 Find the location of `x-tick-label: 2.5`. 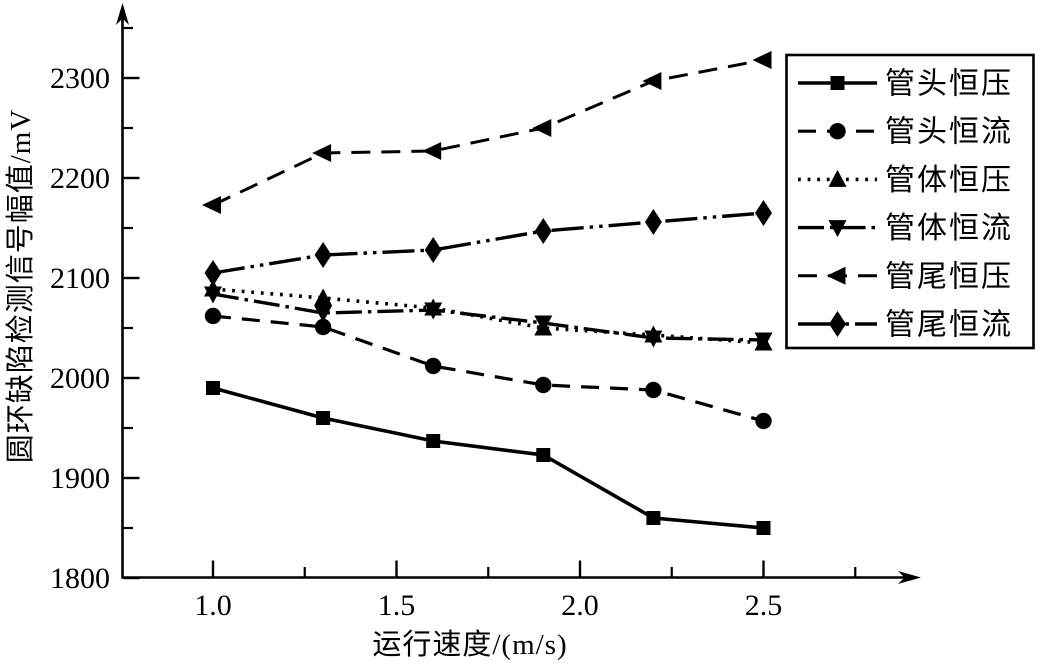

x-tick-label: 2.5 is located at coordinates (764, 605).